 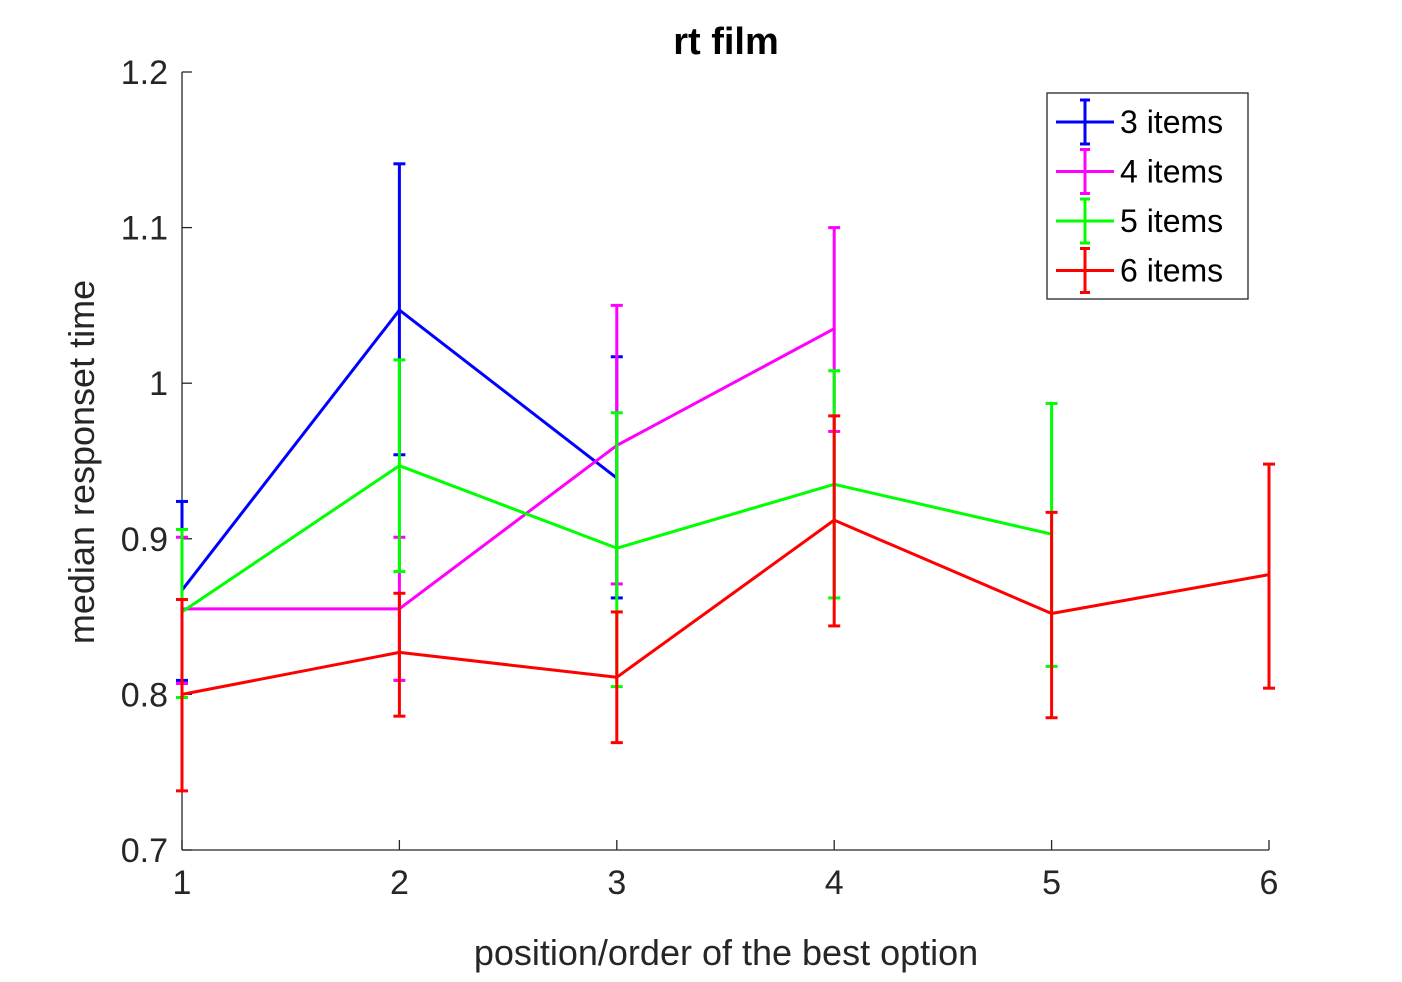 What do you see at coordinates (1171, 221) in the screenshot?
I see `legend-label: 5 items` at bounding box center [1171, 221].